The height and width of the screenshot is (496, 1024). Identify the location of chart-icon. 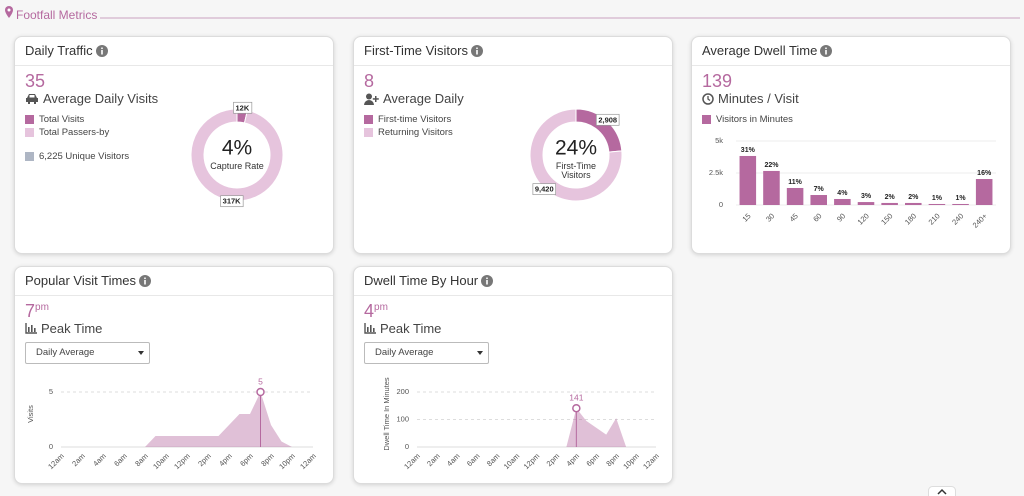
(31, 328).